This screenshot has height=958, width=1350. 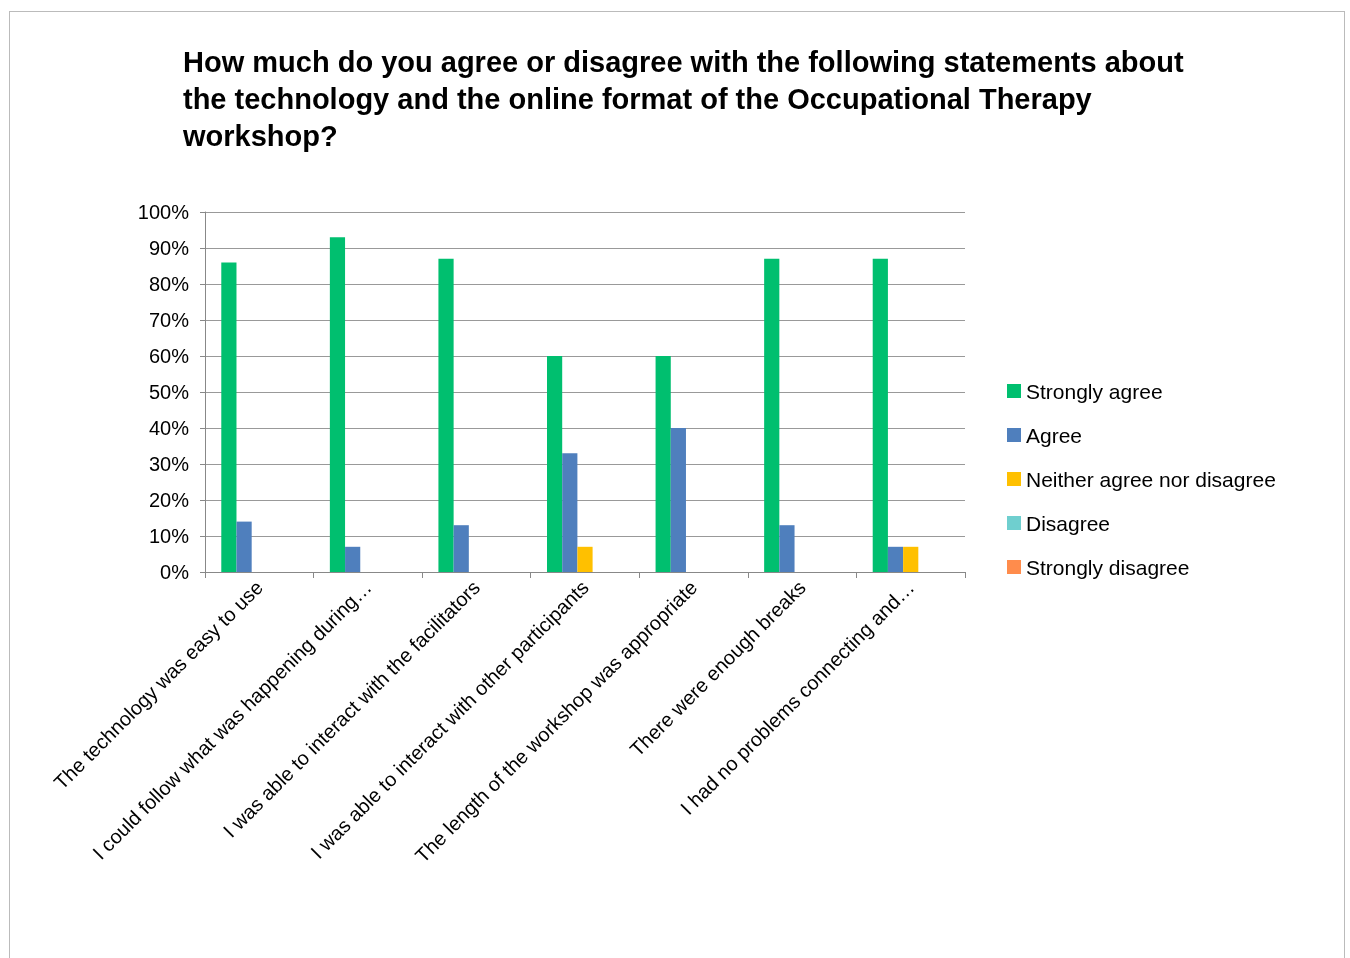 What do you see at coordinates (163, 212) in the screenshot?
I see `y-tick-label: 100%` at bounding box center [163, 212].